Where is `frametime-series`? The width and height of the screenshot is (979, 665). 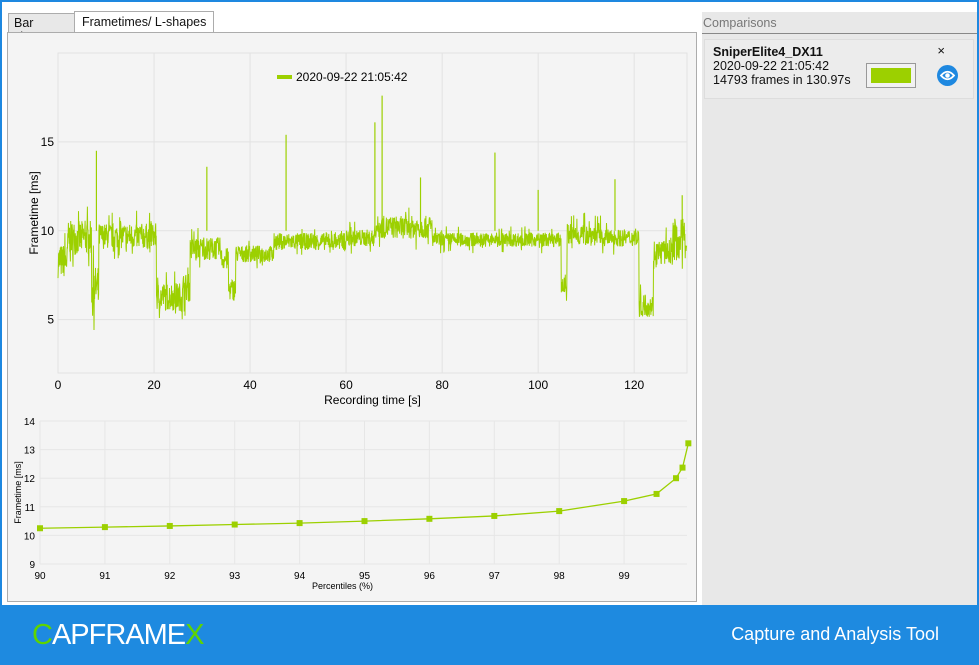
frametime-series is located at coordinates (372, 268).